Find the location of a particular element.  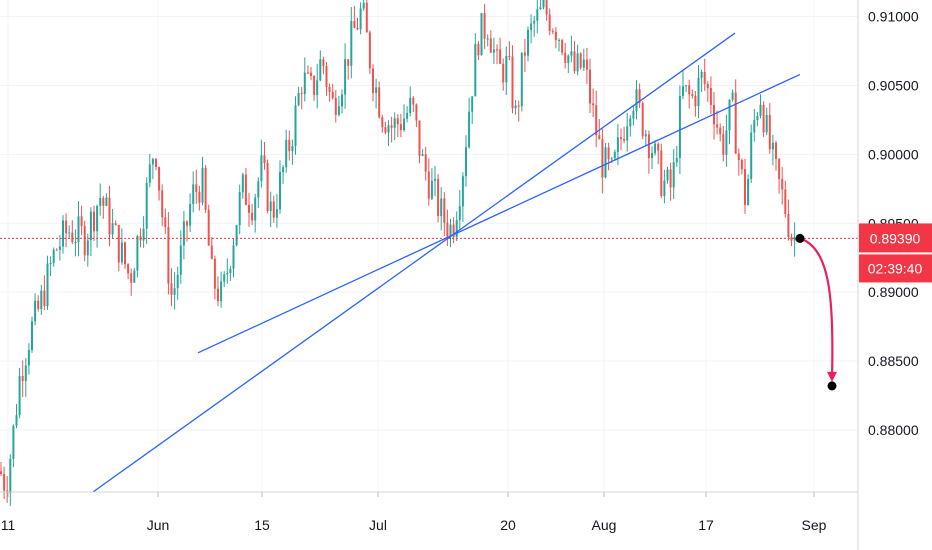

projection-start-point is located at coordinates (800, 238).